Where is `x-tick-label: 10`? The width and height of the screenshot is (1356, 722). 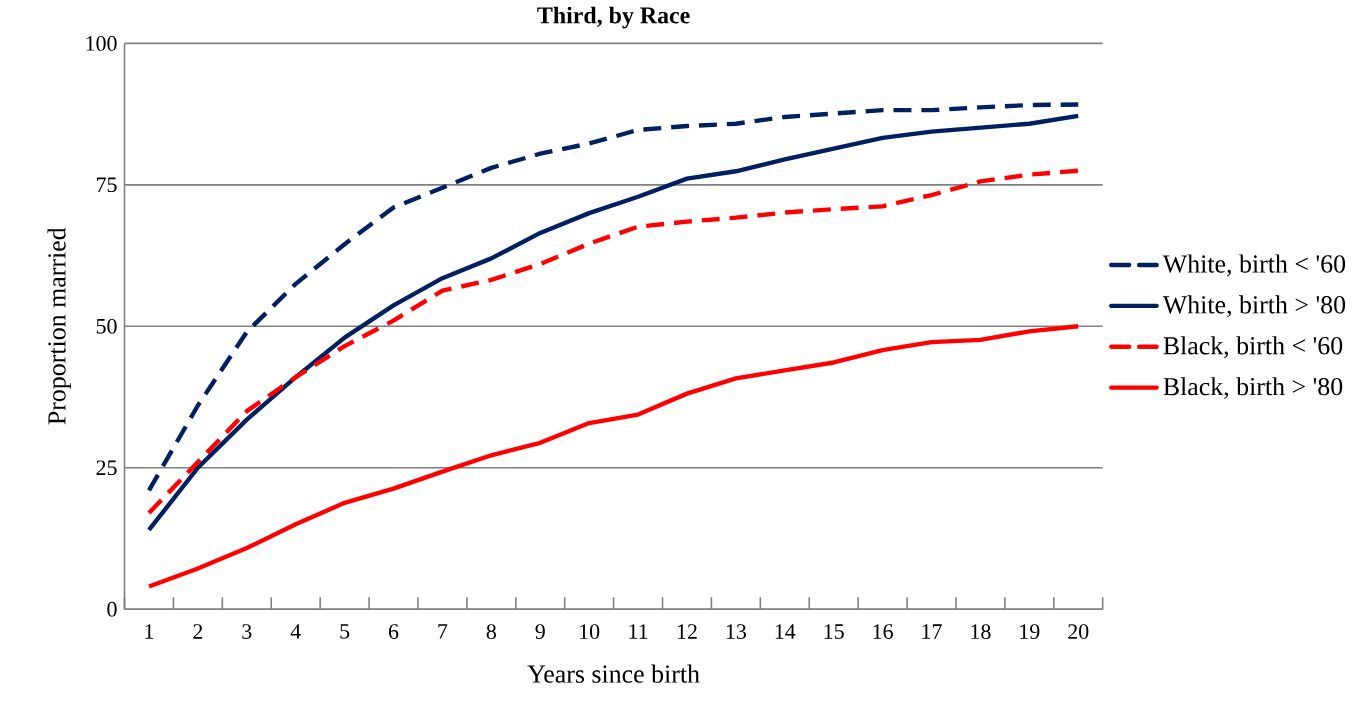 x-tick-label: 10 is located at coordinates (590, 632).